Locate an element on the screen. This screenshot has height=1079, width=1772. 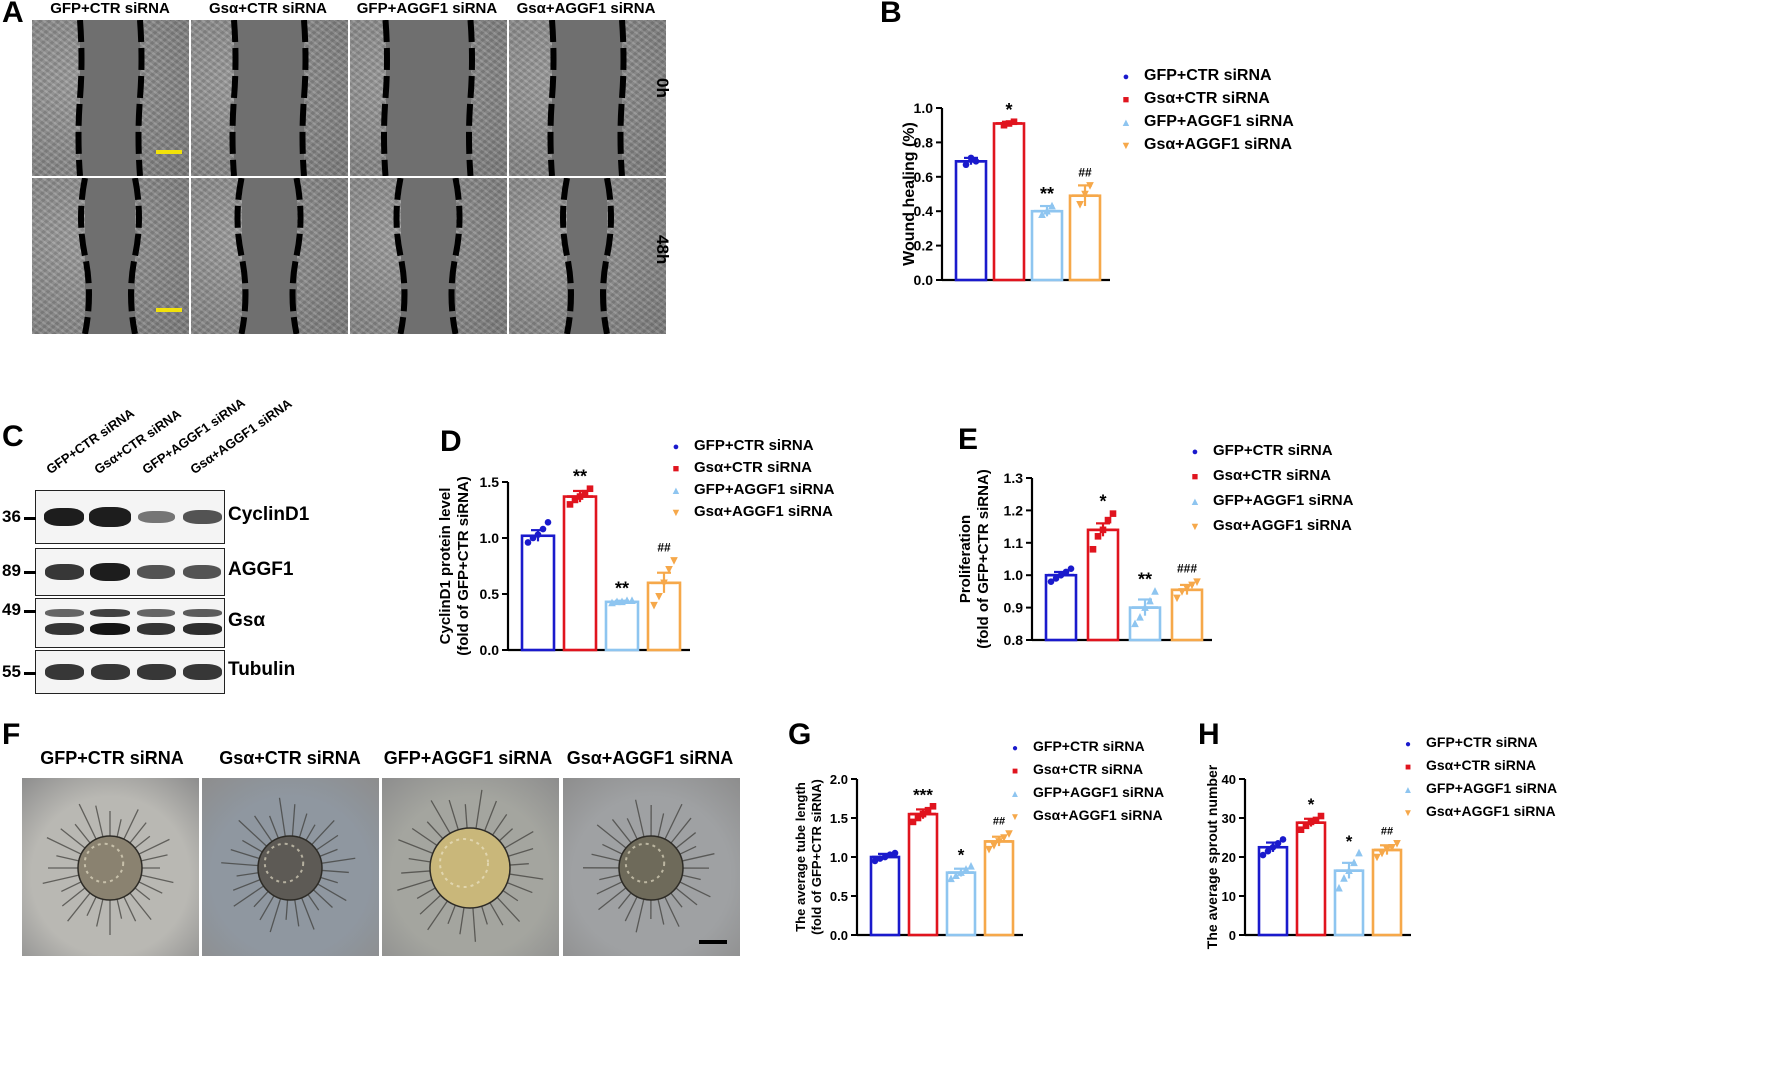
y-tick-label: 0.2 is located at coordinates (924, 246).